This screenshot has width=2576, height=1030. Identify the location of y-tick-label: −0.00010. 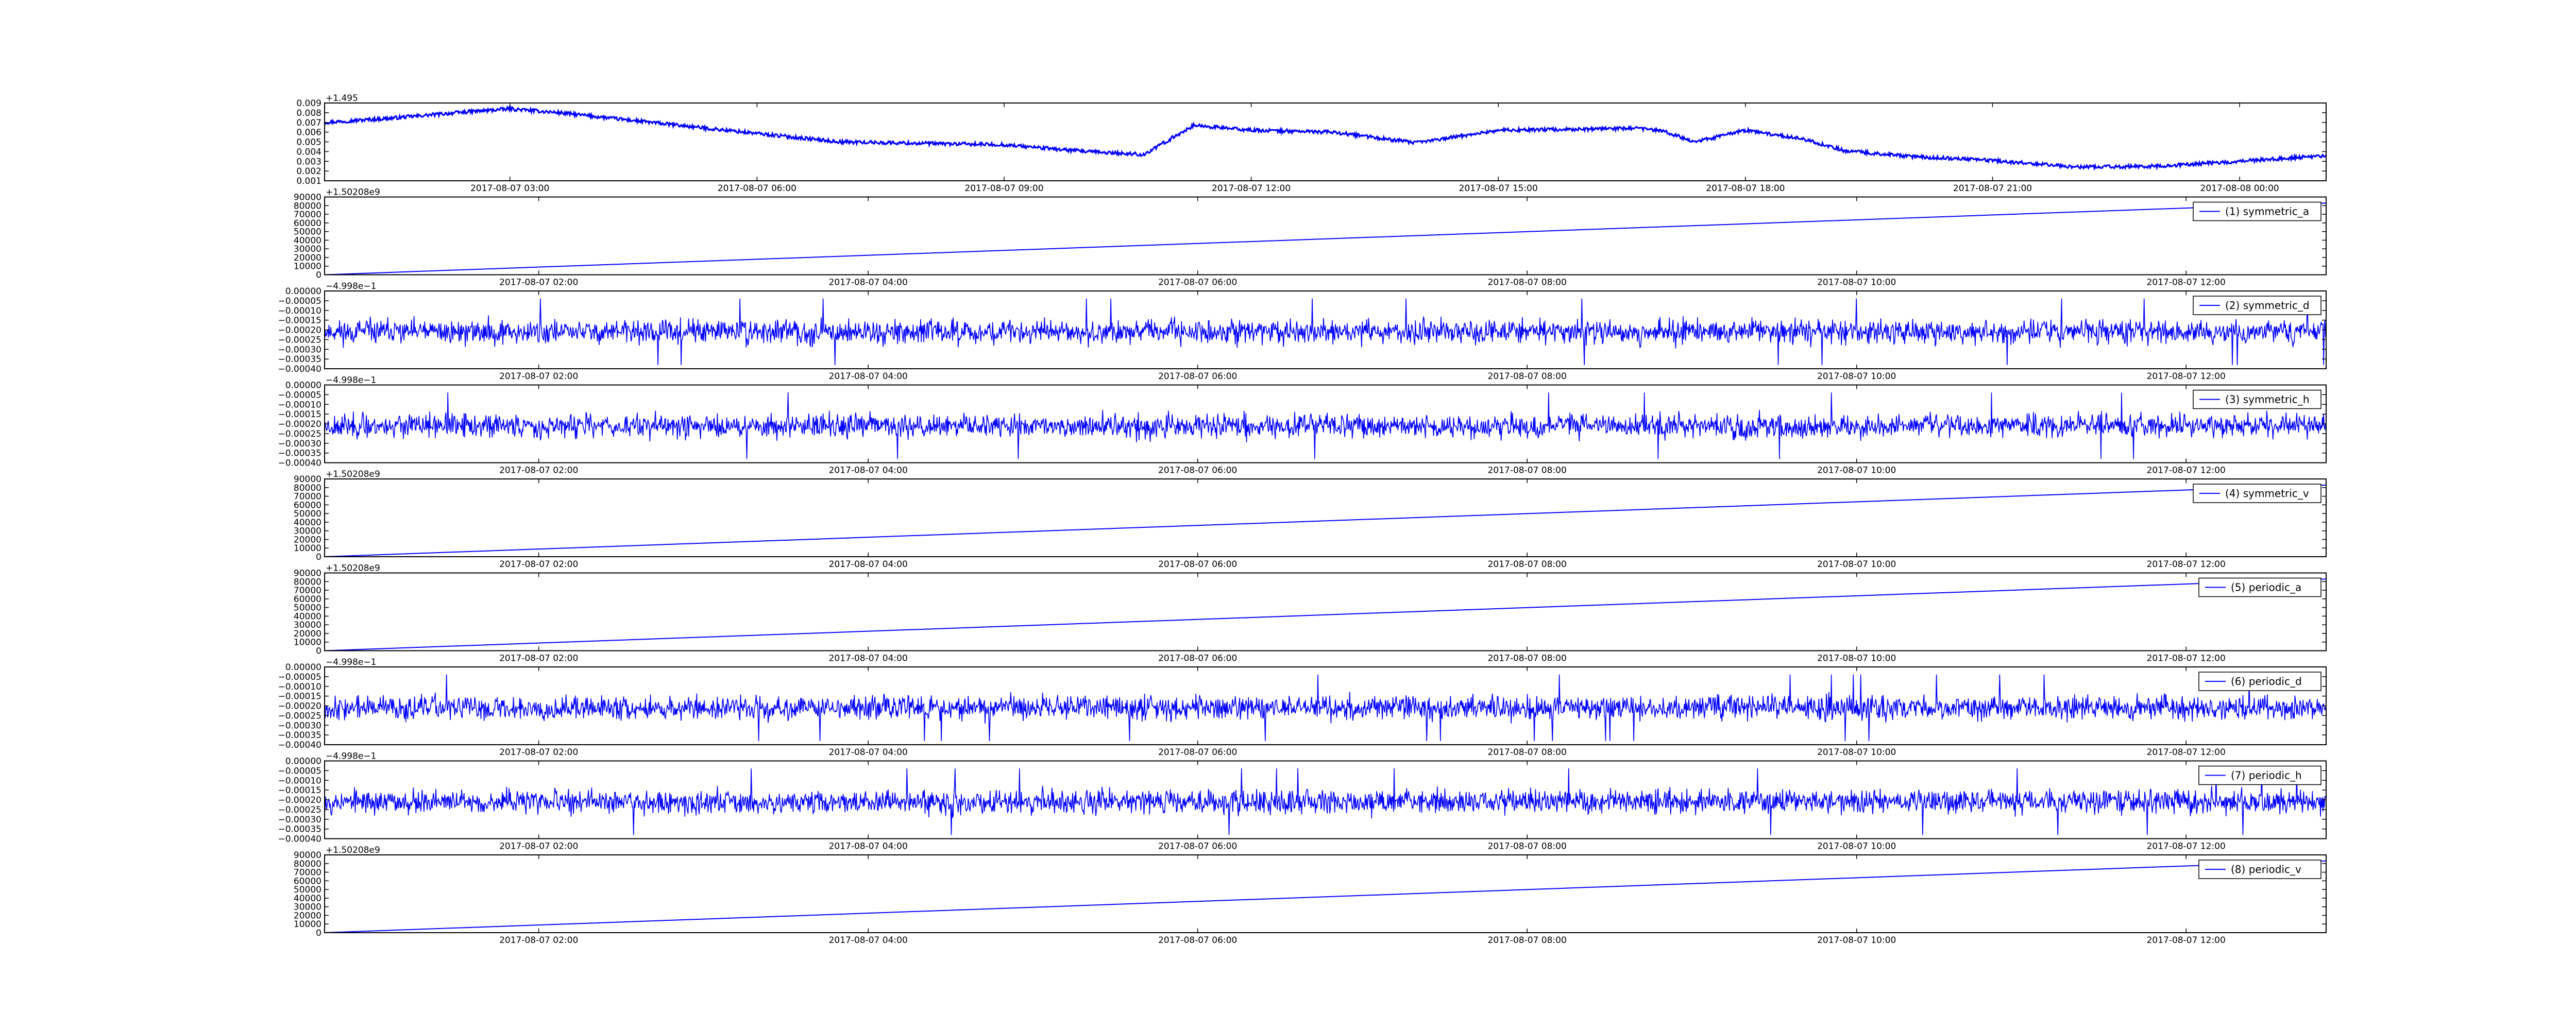
(299, 311).